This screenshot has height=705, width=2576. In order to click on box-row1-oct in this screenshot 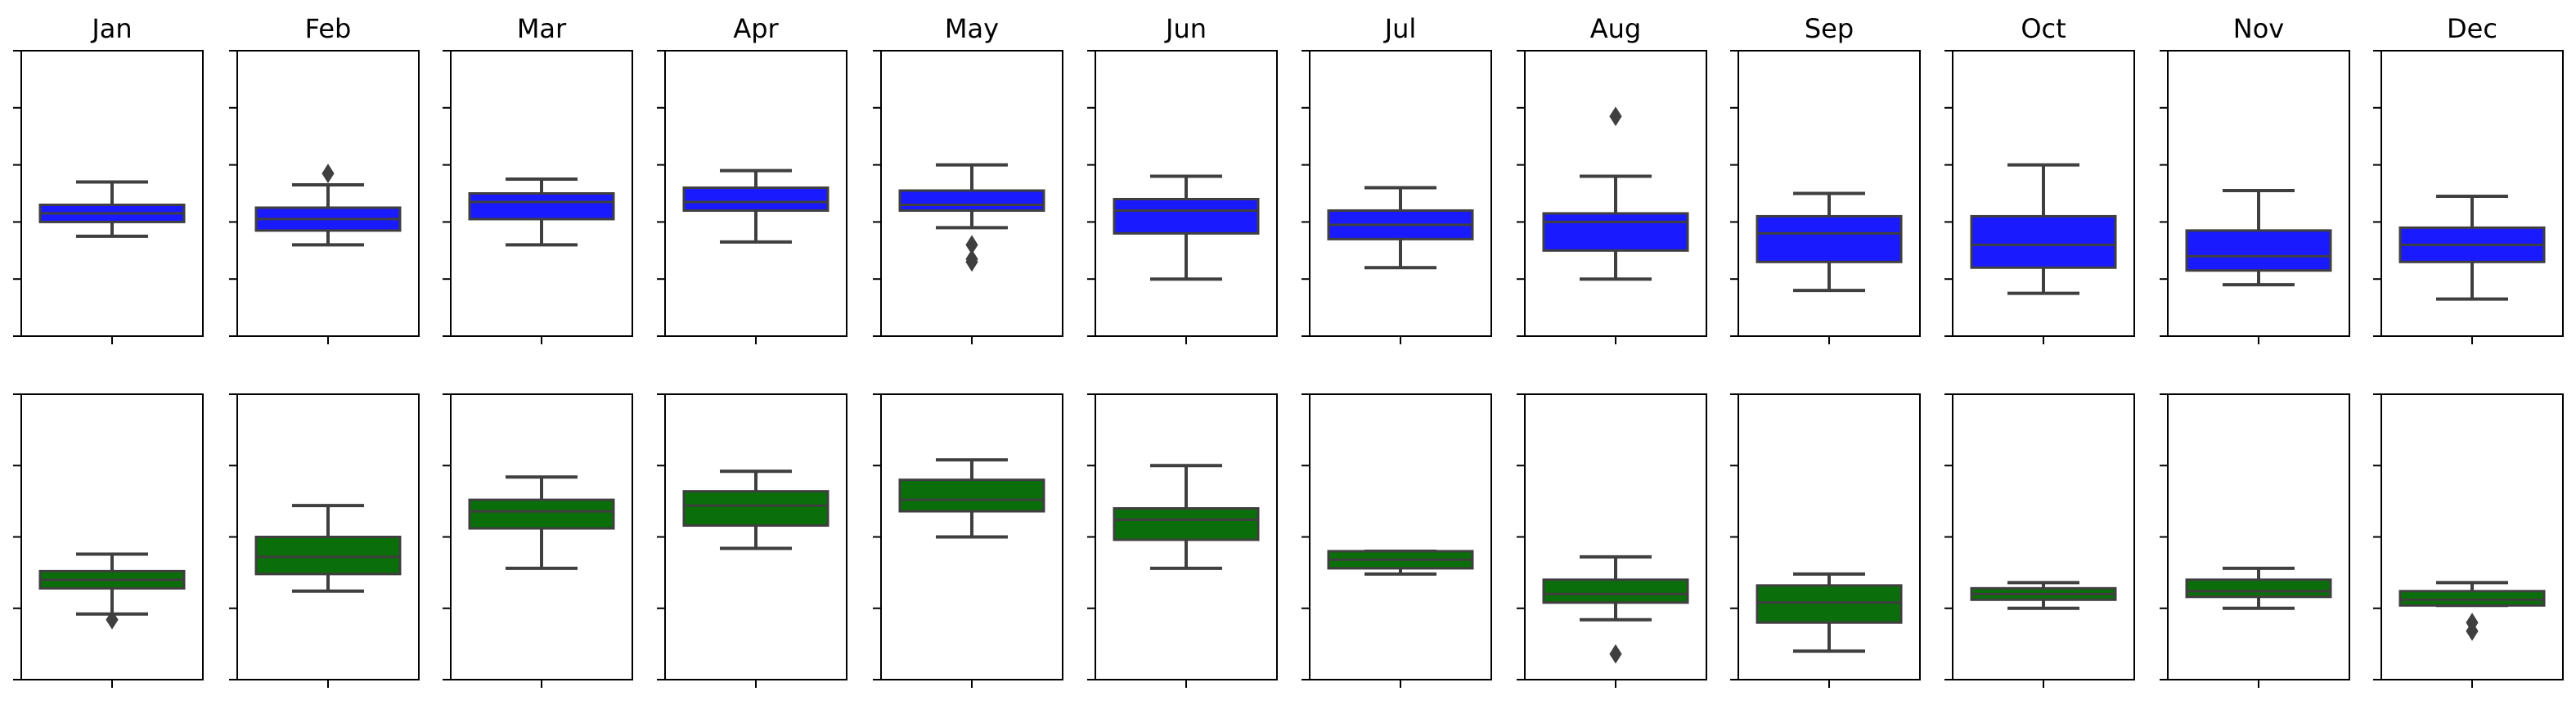, I will do `click(2044, 241)`.